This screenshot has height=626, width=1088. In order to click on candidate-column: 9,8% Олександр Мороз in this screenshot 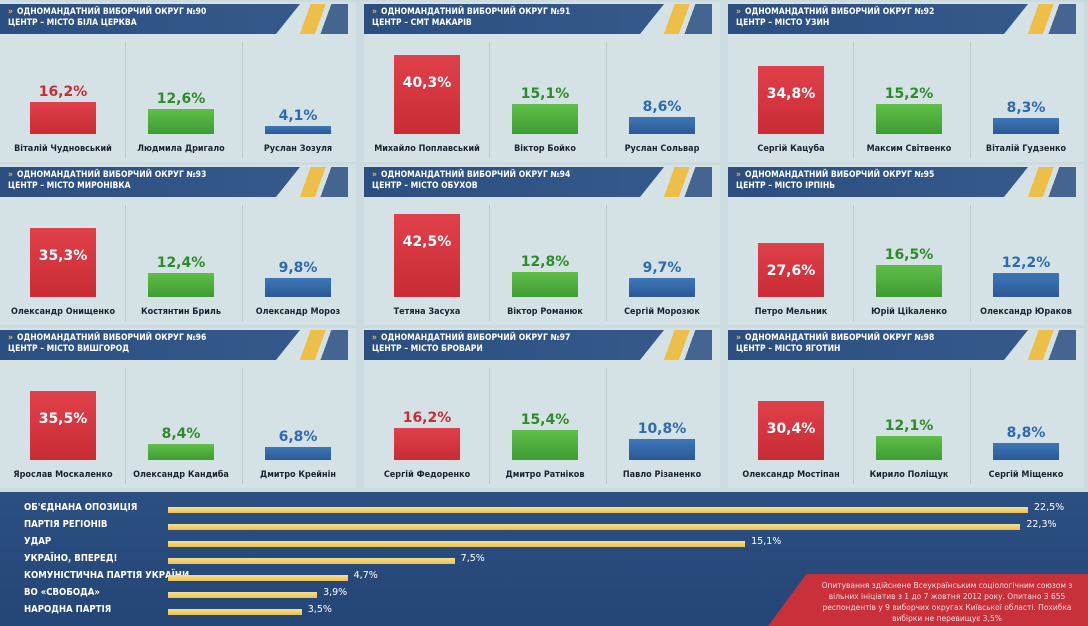, I will do `click(297, 263)`.